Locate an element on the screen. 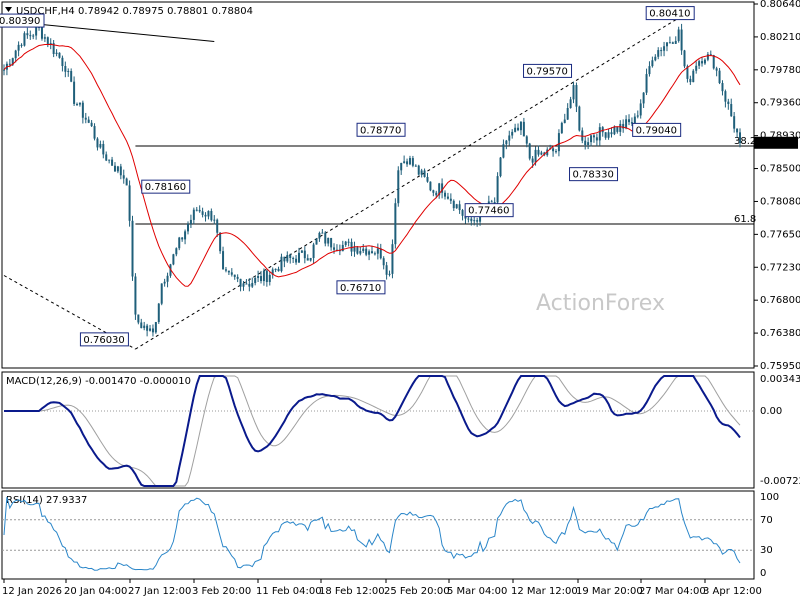 This screenshot has width=800, height=600. price-tick-label: 0.79360 is located at coordinates (780, 103).